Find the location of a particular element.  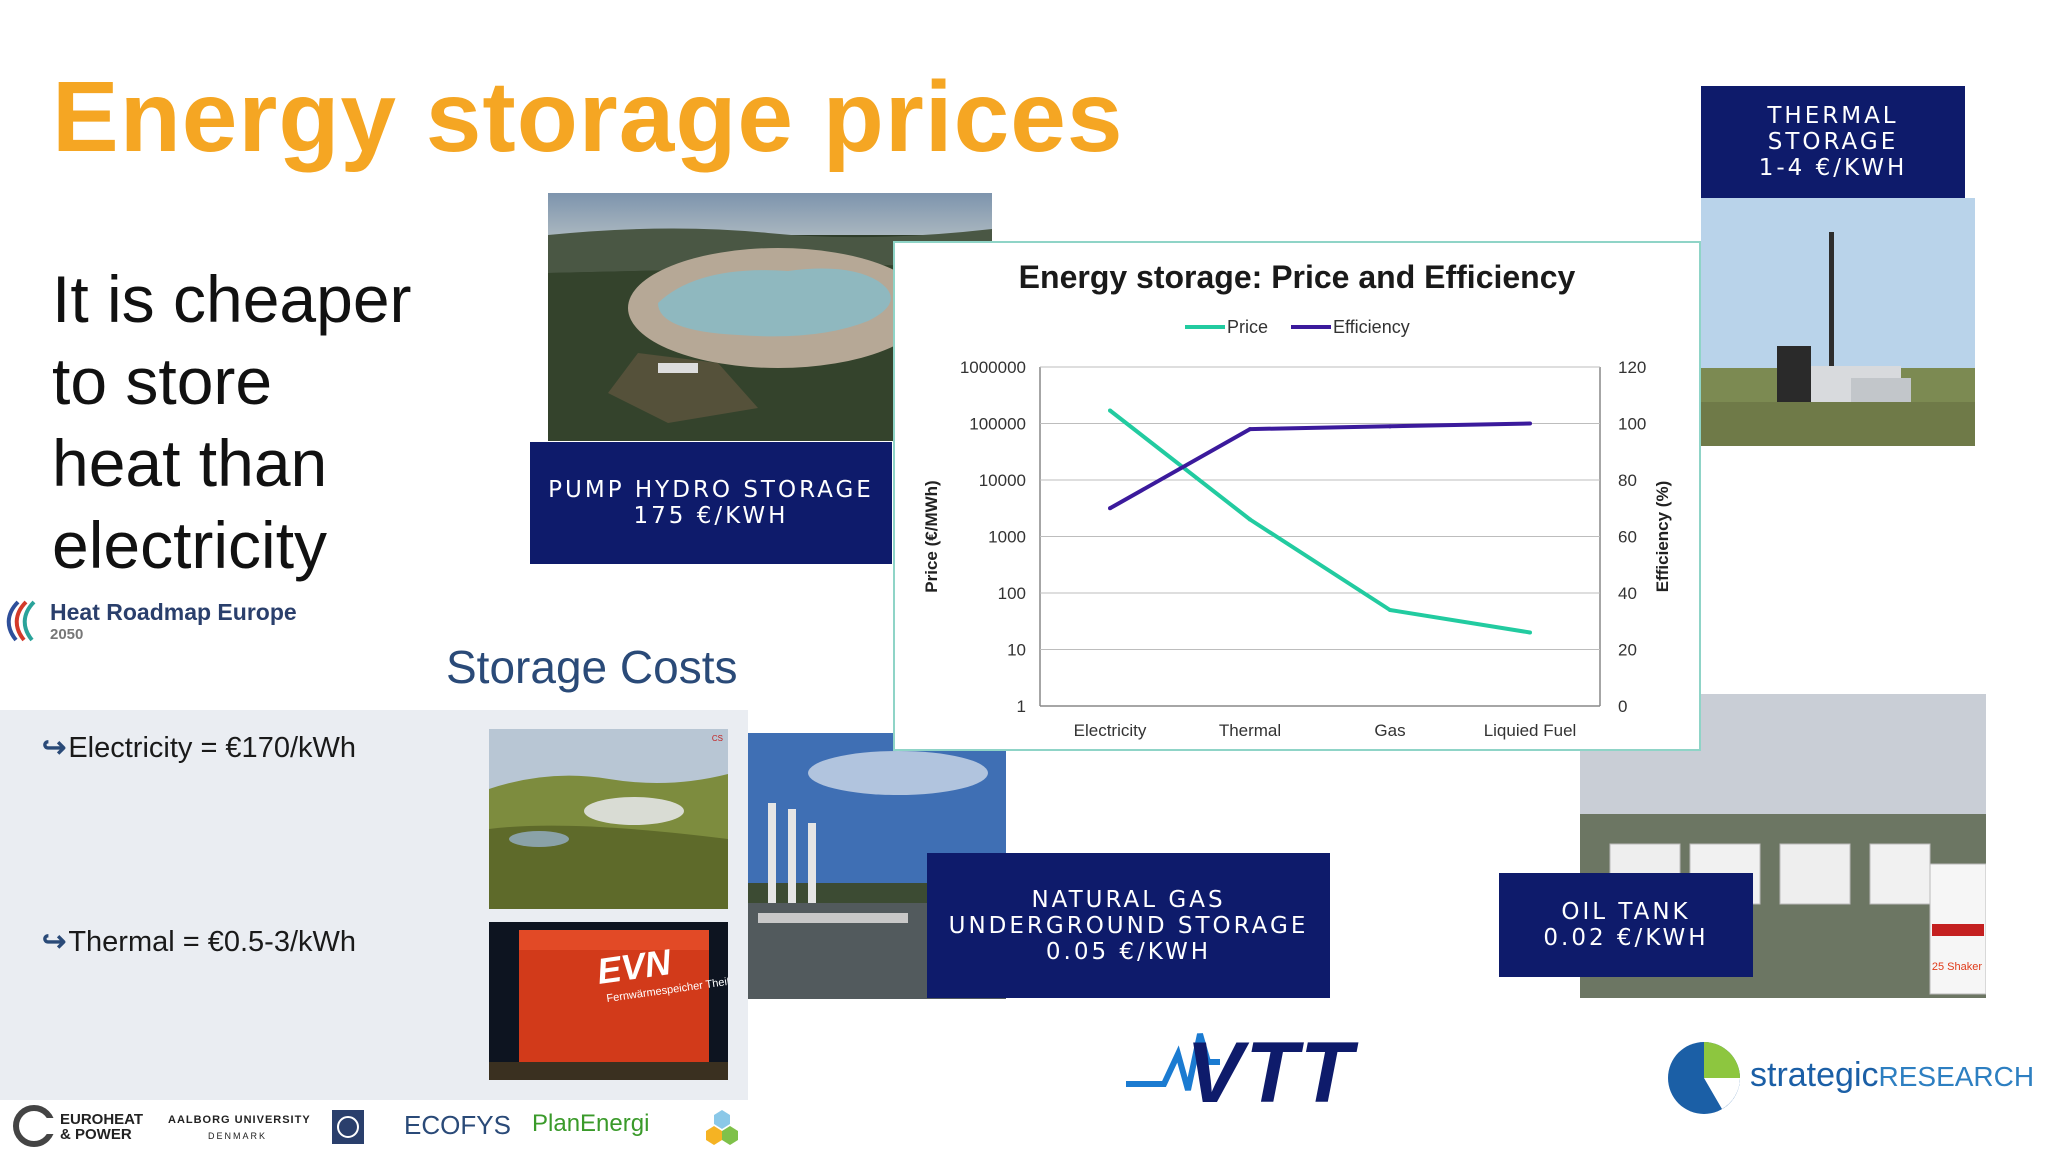

heat-roadmap-icon is located at coordinates (21, 621).